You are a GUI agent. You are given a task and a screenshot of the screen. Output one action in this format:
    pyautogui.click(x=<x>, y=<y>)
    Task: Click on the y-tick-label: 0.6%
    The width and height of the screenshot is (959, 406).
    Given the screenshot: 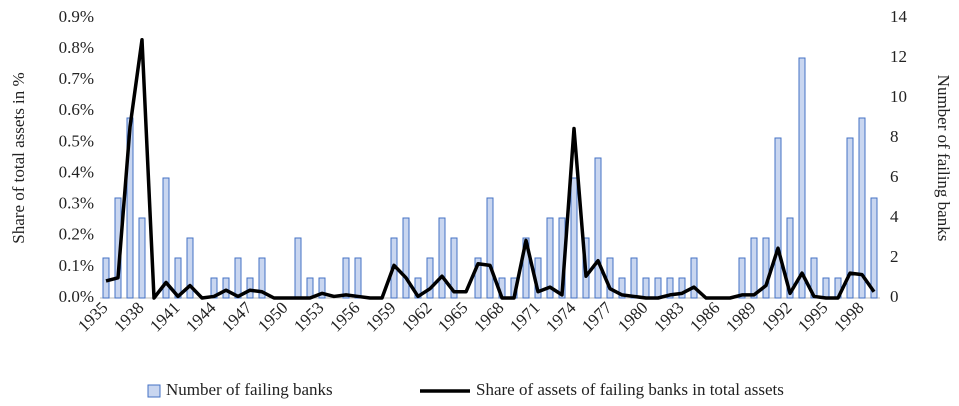 What is the action you would take?
    pyautogui.click(x=76, y=109)
    